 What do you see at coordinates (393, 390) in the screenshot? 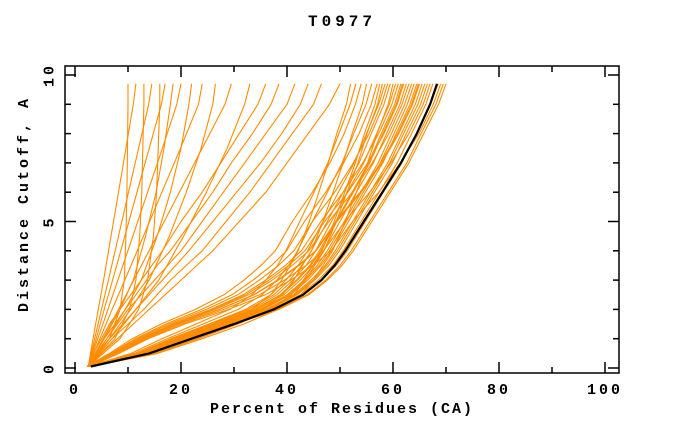
I see `x-tick-label: 60` at bounding box center [393, 390].